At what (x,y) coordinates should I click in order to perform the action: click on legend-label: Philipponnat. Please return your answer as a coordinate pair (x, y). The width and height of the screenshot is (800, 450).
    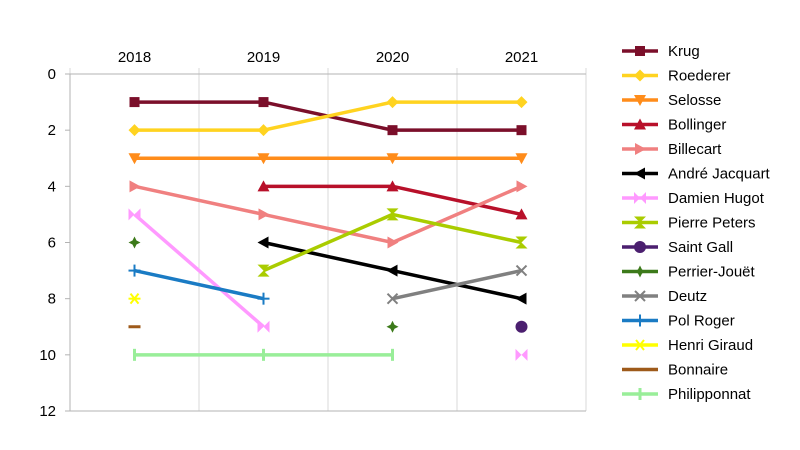
    Looking at the image, I should click on (709, 394).